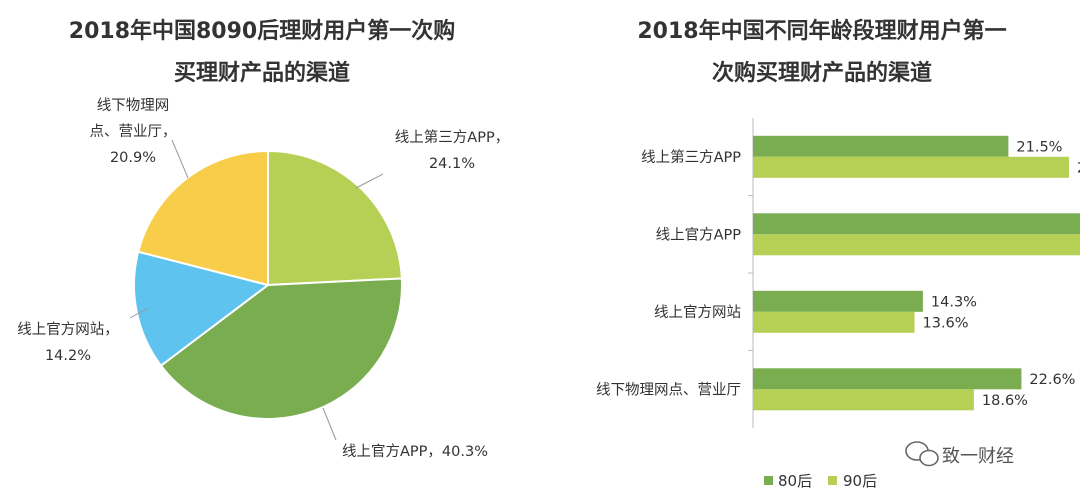 This screenshot has height=502, width=1080. What do you see at coordinates (1039, 147) in the screenshot?
I see `bar-value-label: 21.5%` at bounding box center [1039, 147].